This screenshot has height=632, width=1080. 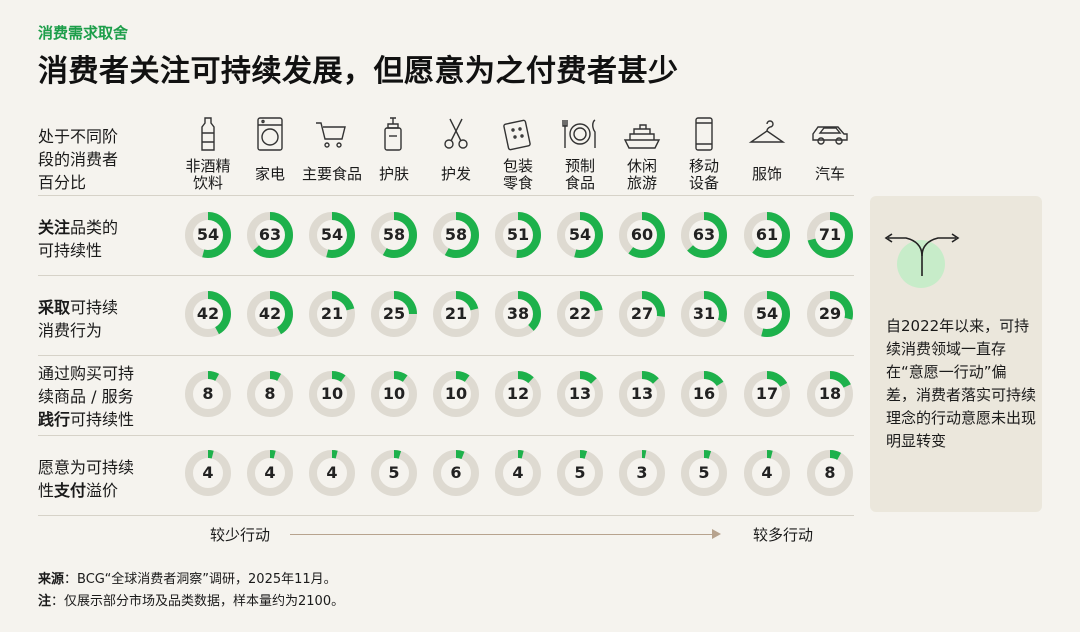 What do you see at coordinates (580, 313) in the screenshot?
I see `donut-value-label: 22` at bounding box center [580, 313].